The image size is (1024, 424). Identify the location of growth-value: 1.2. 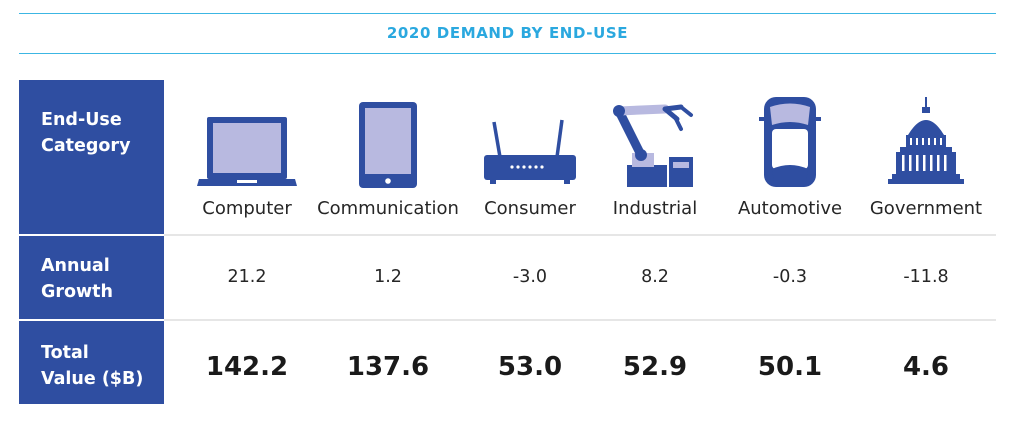
(388, 277).